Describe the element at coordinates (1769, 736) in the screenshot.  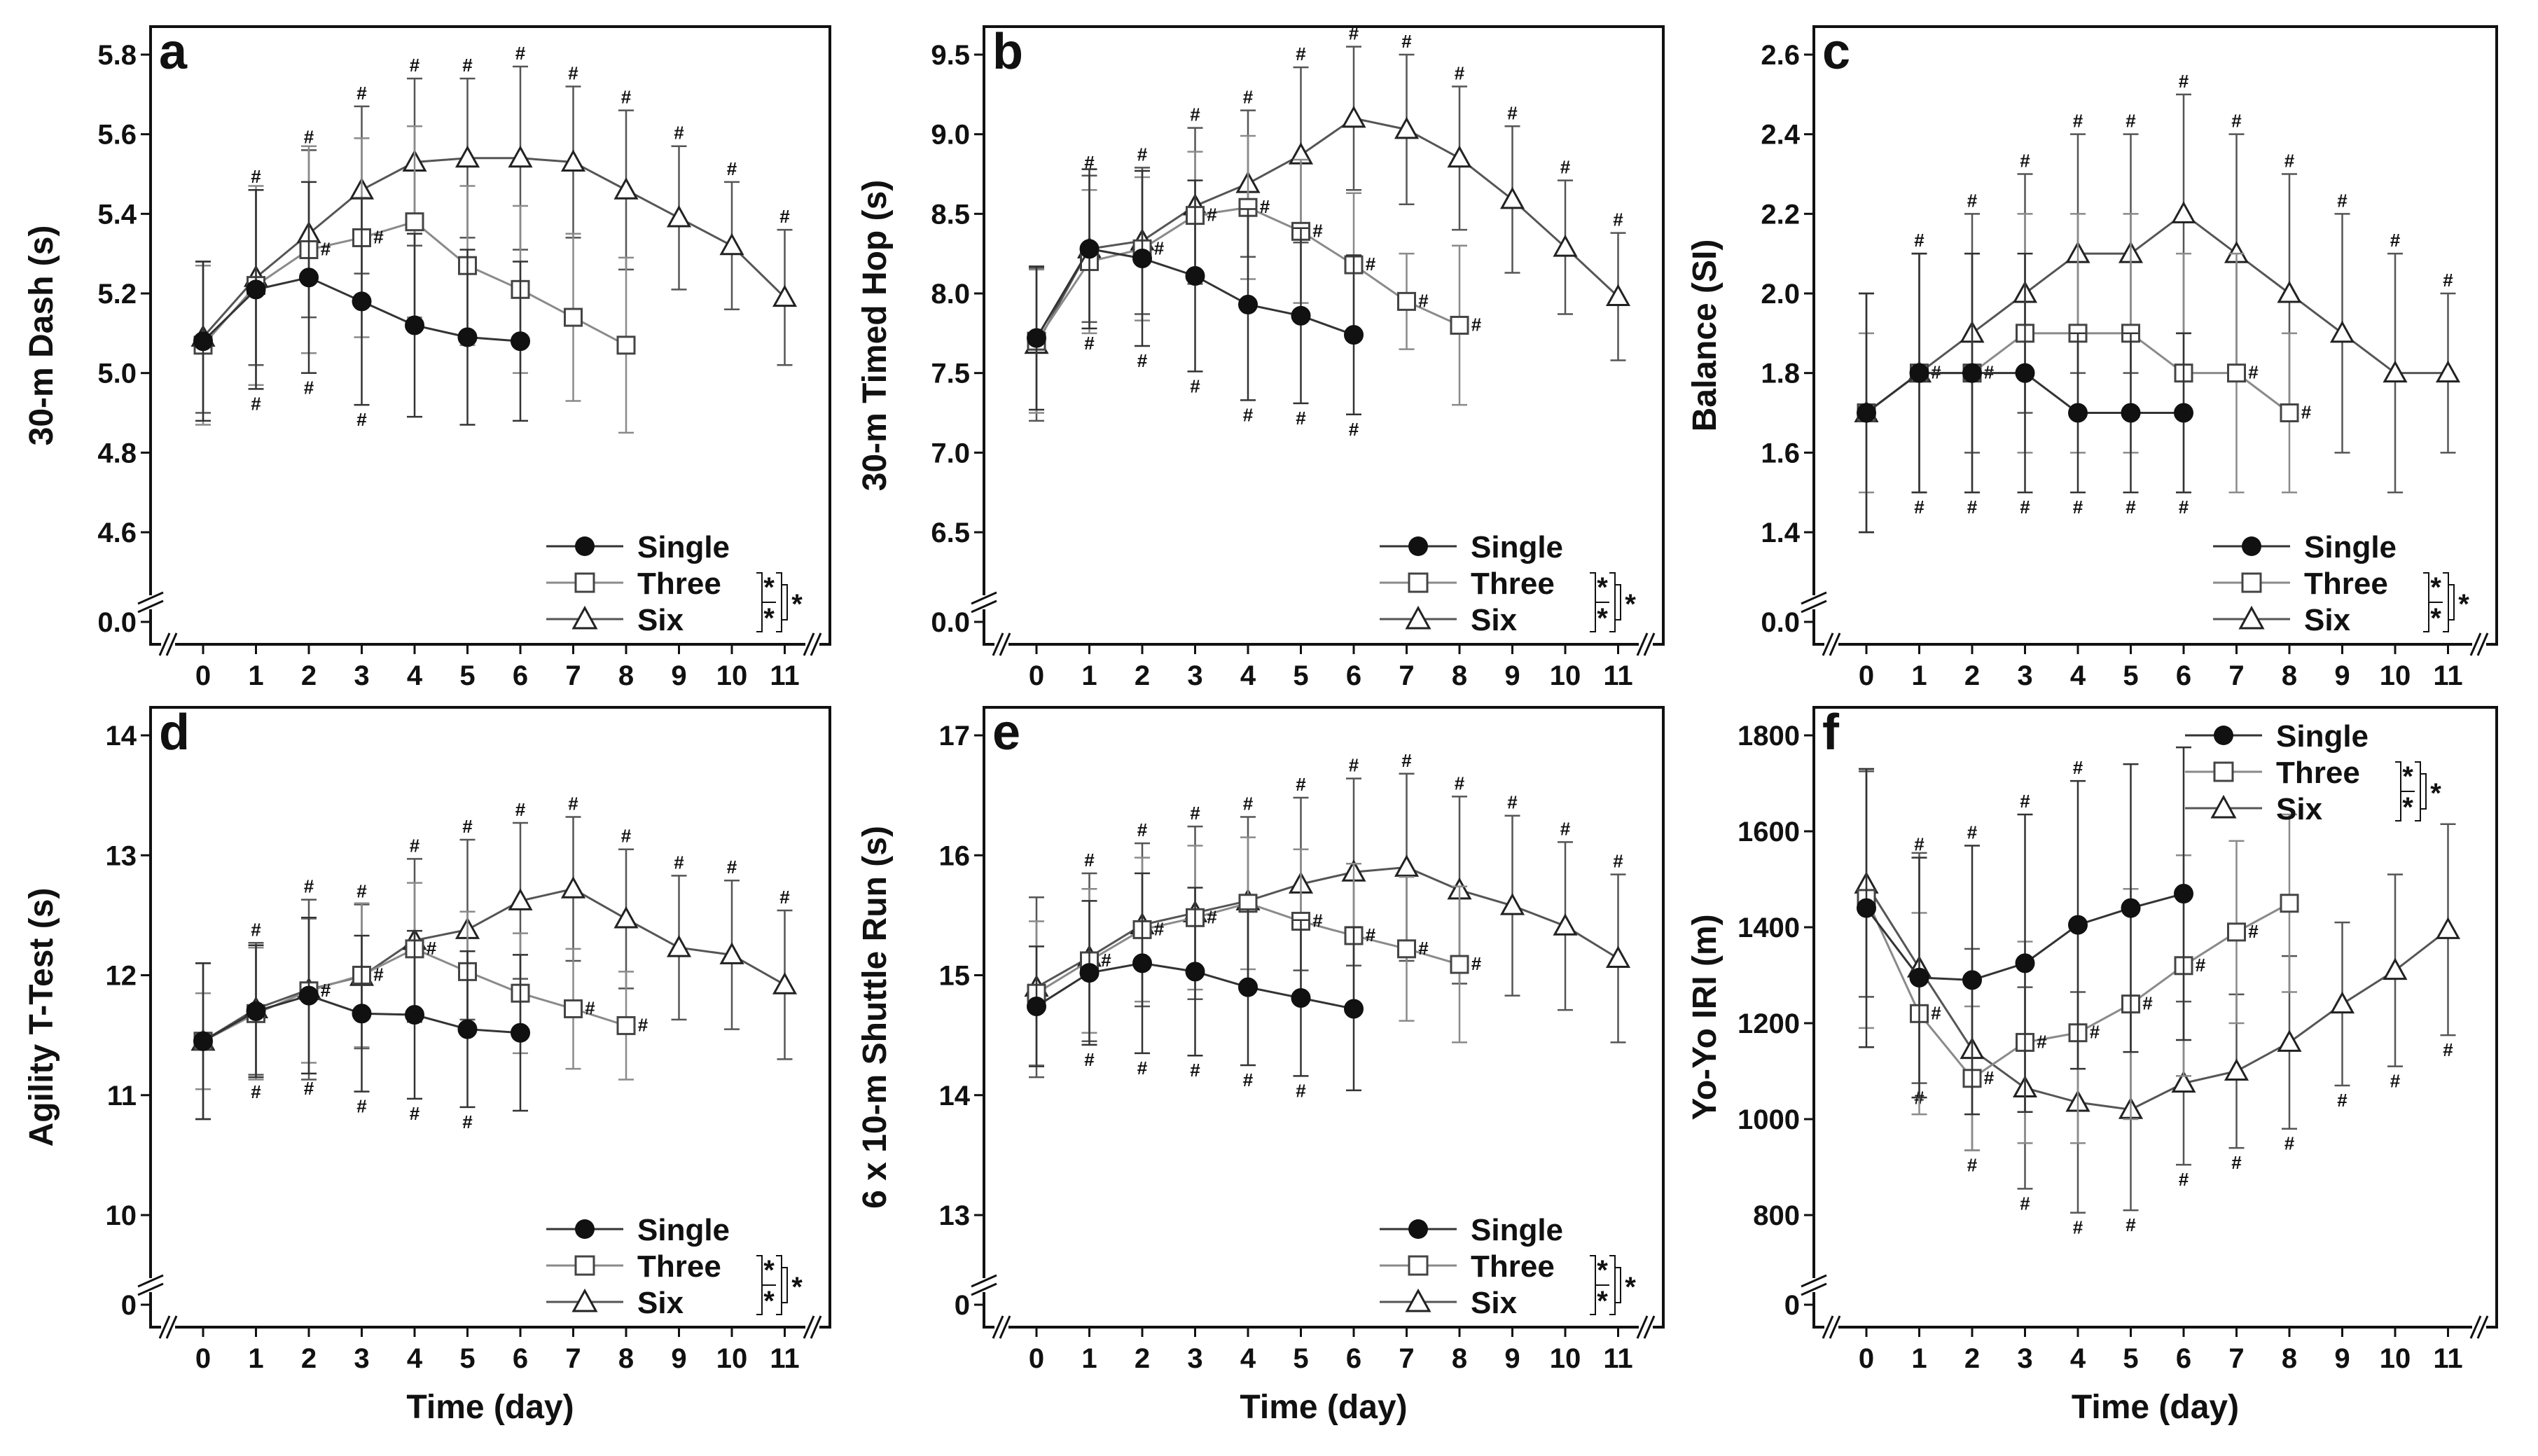
I see `y-tick-label: 1800` at that location.